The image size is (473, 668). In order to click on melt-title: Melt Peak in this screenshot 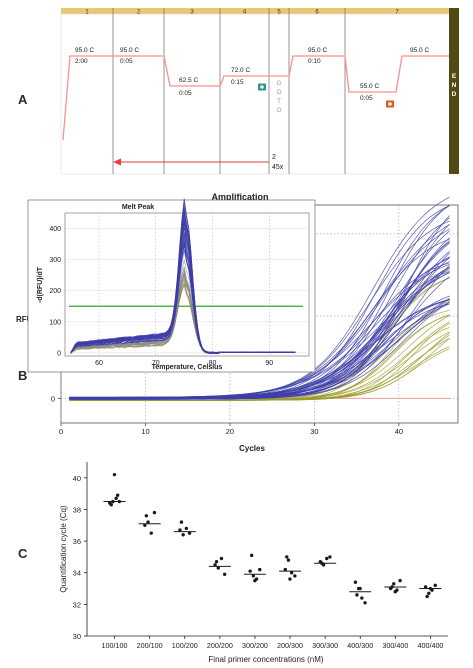, I will do `click(138, 207)`.